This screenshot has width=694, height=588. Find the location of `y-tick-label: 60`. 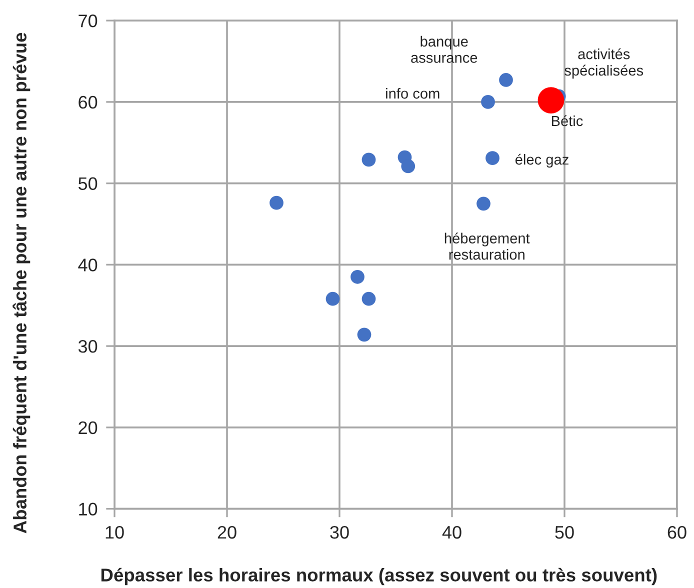

y-tick-label: 60 is located at coordinates (88, 102).